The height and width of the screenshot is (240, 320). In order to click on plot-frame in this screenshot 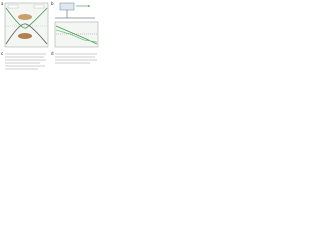, I will do `click(26, 25)`.